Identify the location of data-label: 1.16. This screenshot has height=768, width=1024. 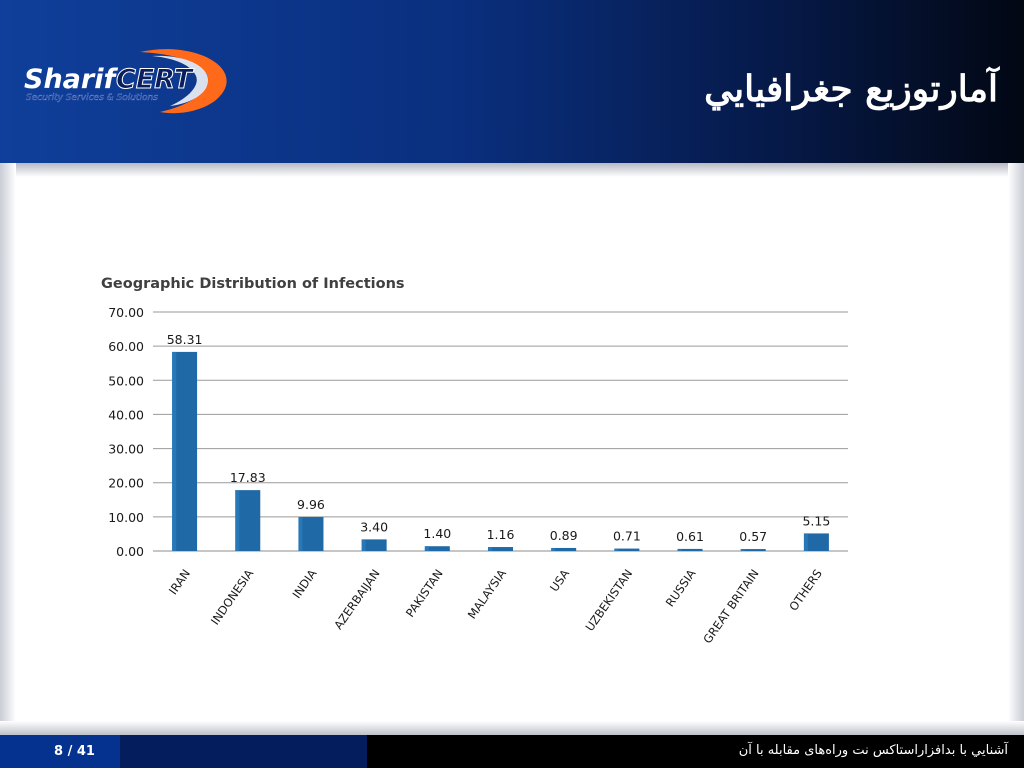
(501, 534).